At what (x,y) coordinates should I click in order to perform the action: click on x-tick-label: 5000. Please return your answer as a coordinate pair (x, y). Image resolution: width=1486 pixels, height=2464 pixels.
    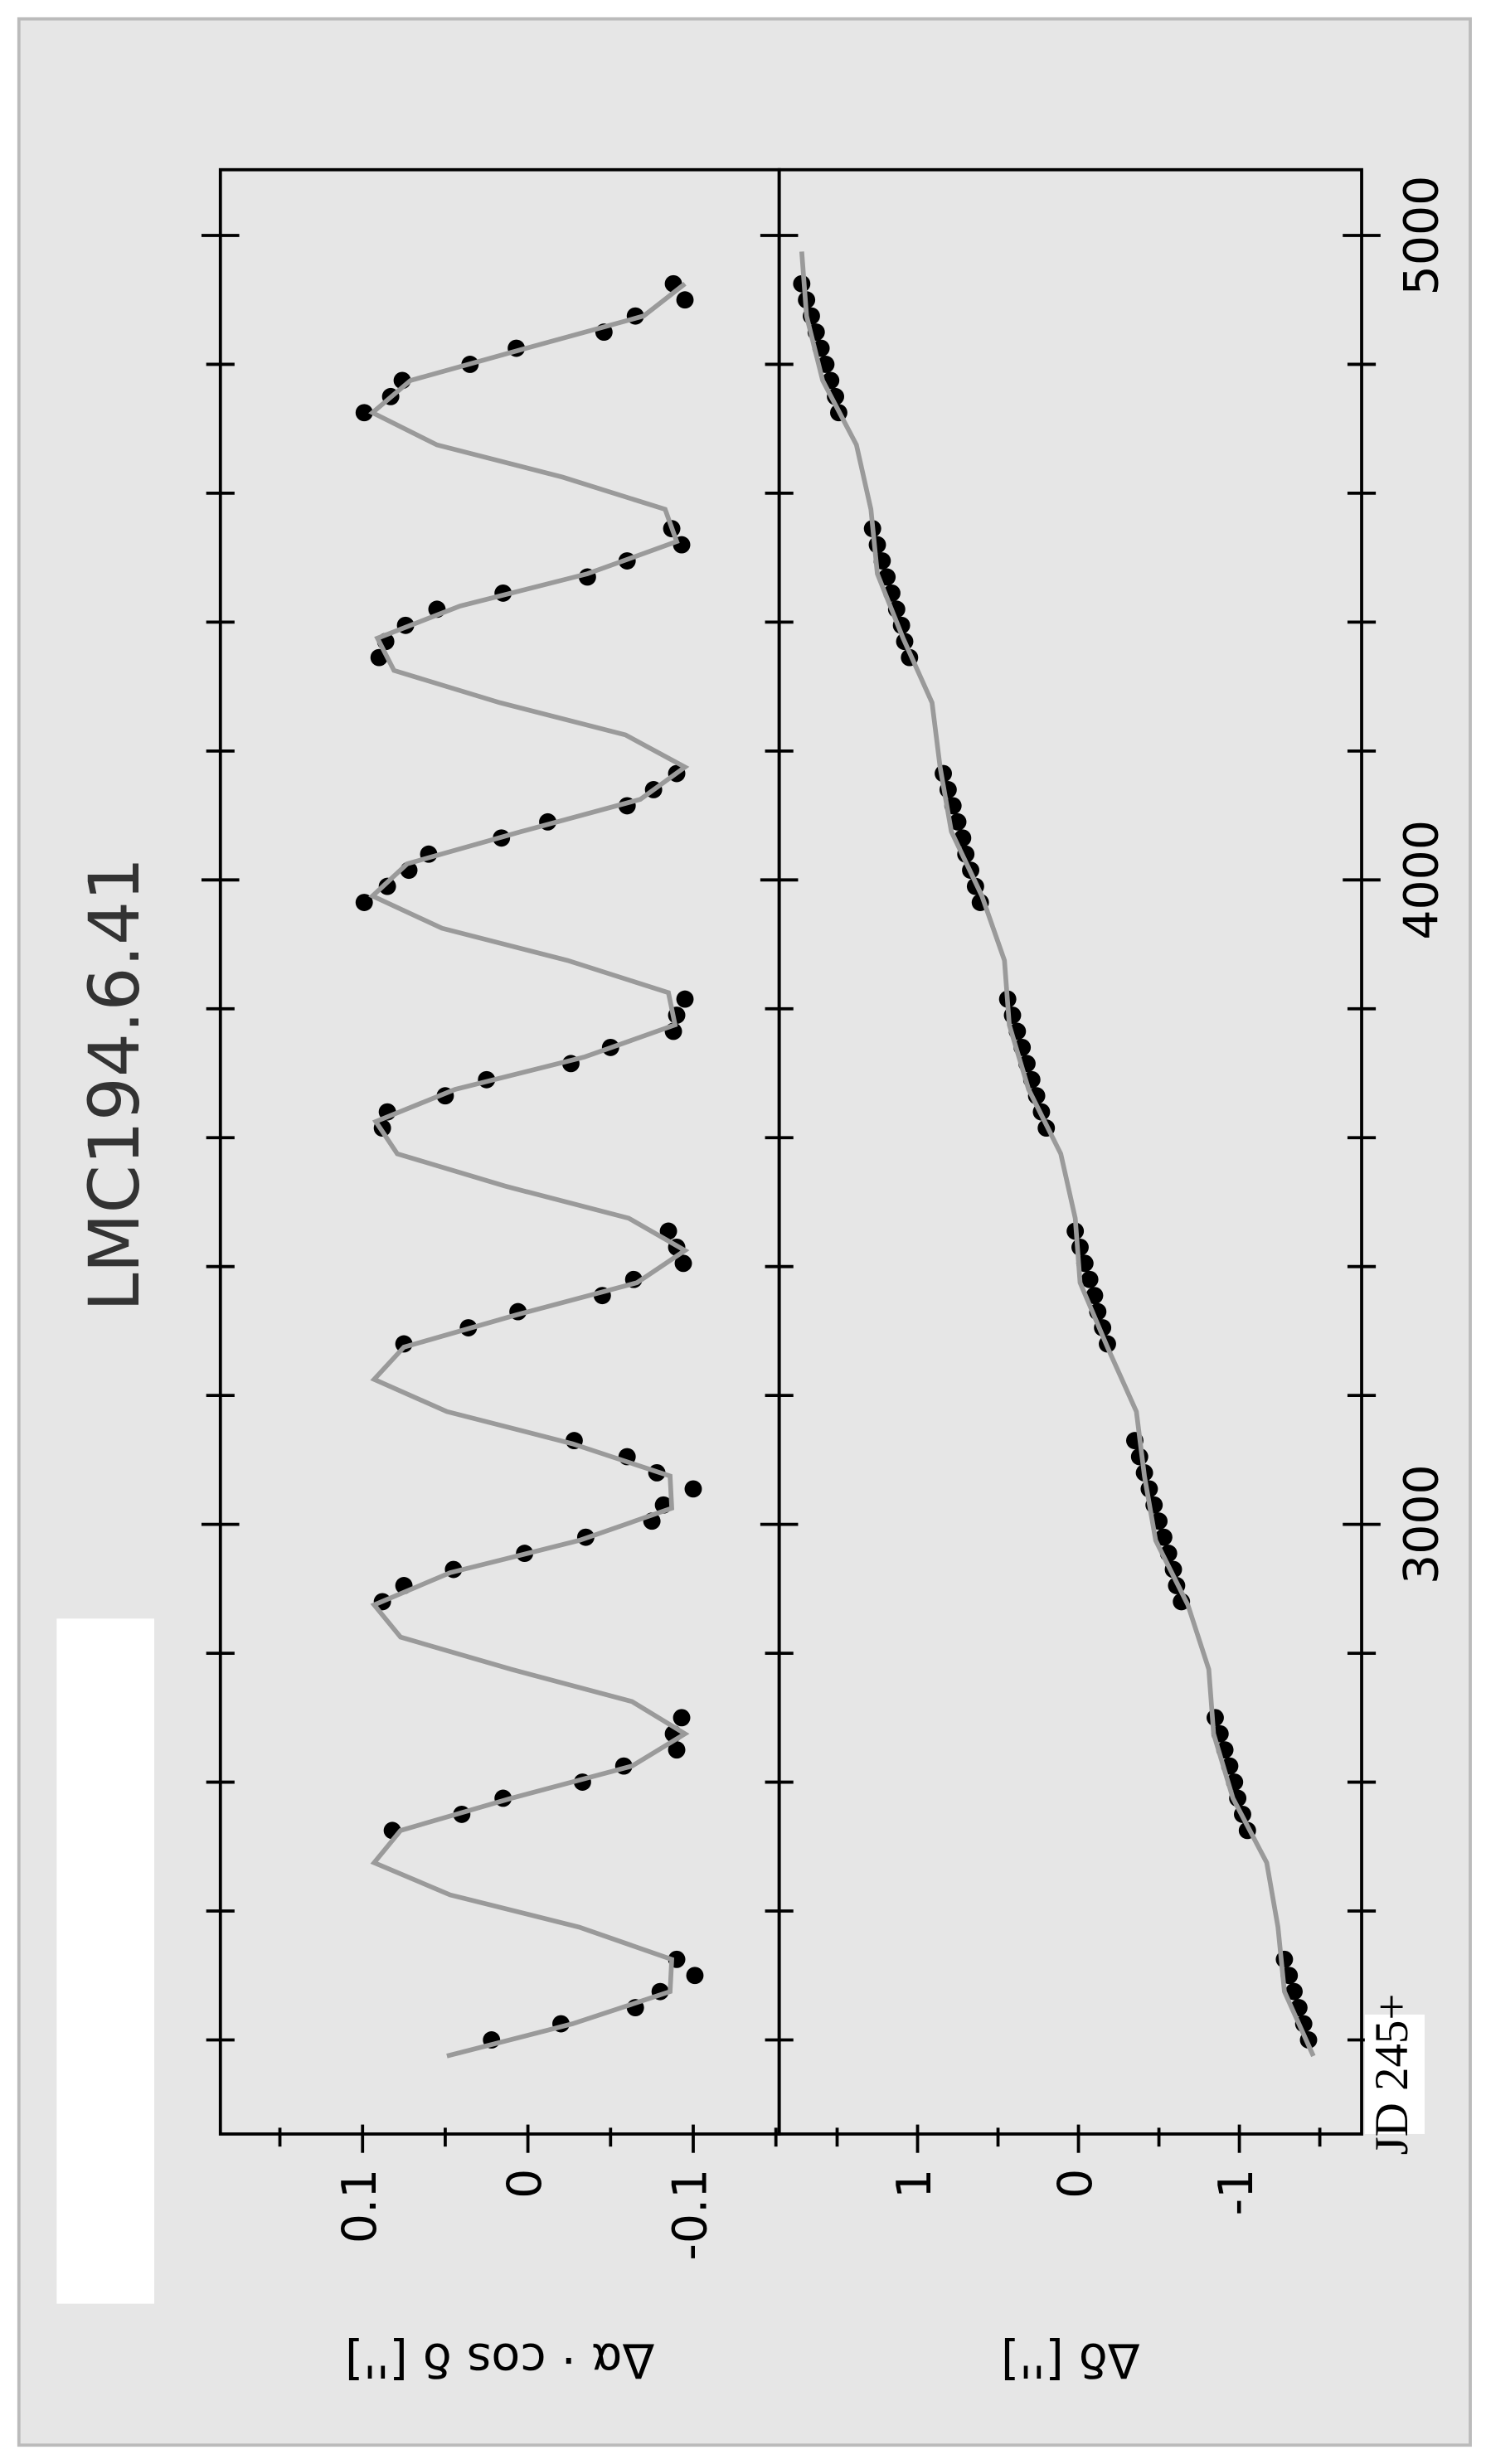
    Looking at the image, I should click on (1422, 236).